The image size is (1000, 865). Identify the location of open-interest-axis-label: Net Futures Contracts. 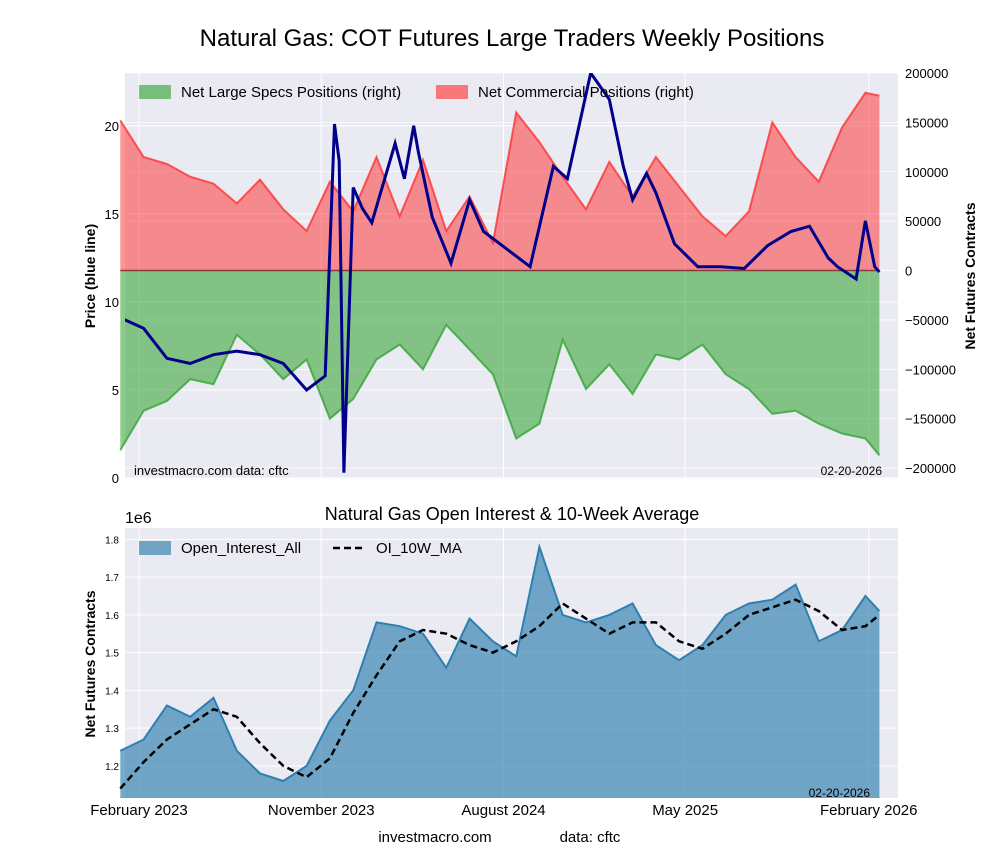
(90, 663).